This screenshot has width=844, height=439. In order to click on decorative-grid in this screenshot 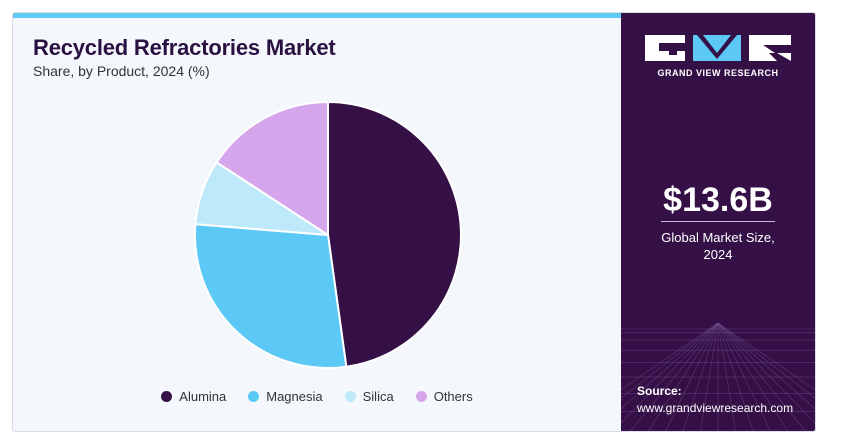, I will do `click(718, 377)`.